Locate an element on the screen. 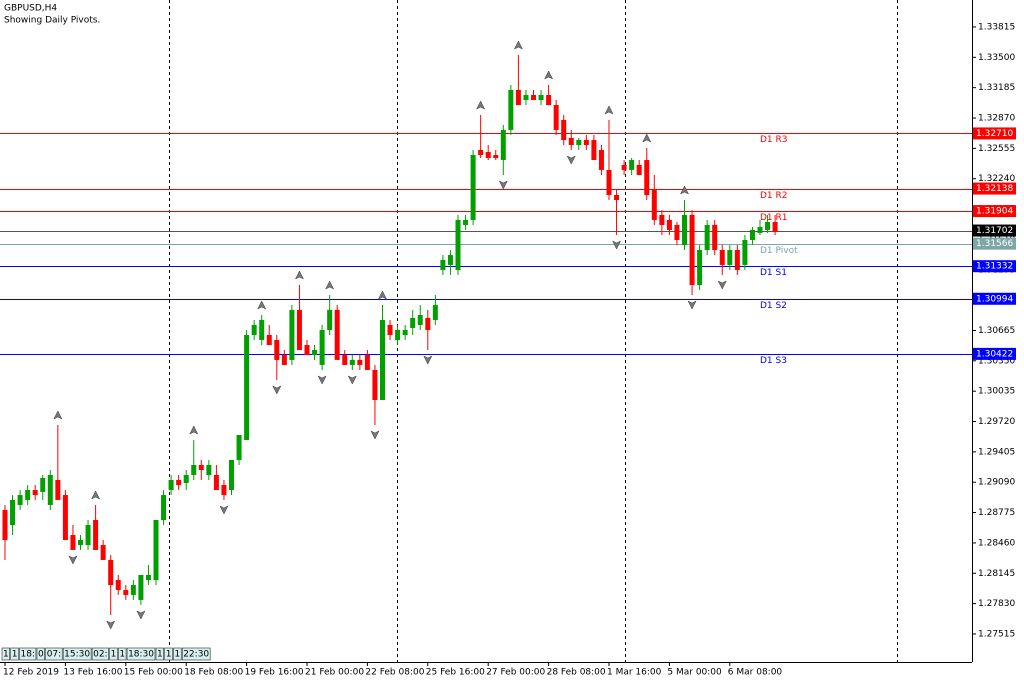 The image size is (1024, 683). pivot-name: D1 R2 is located at coordinates (774, 196).